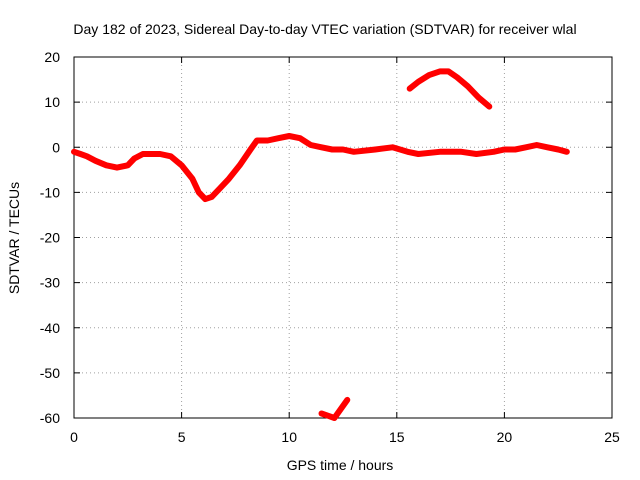 The image size is (640, 480). I want to click on x-axis-label: GPS time / hours, so click(340, 465).